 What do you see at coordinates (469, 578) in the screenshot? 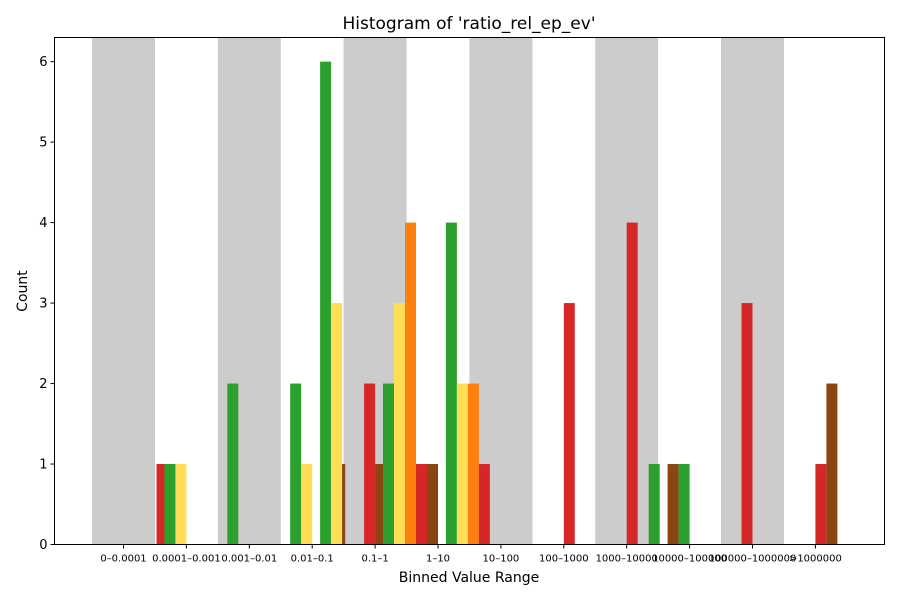
I see `x-axis-label: Binned Value Range` at bounding box center [469, 578].